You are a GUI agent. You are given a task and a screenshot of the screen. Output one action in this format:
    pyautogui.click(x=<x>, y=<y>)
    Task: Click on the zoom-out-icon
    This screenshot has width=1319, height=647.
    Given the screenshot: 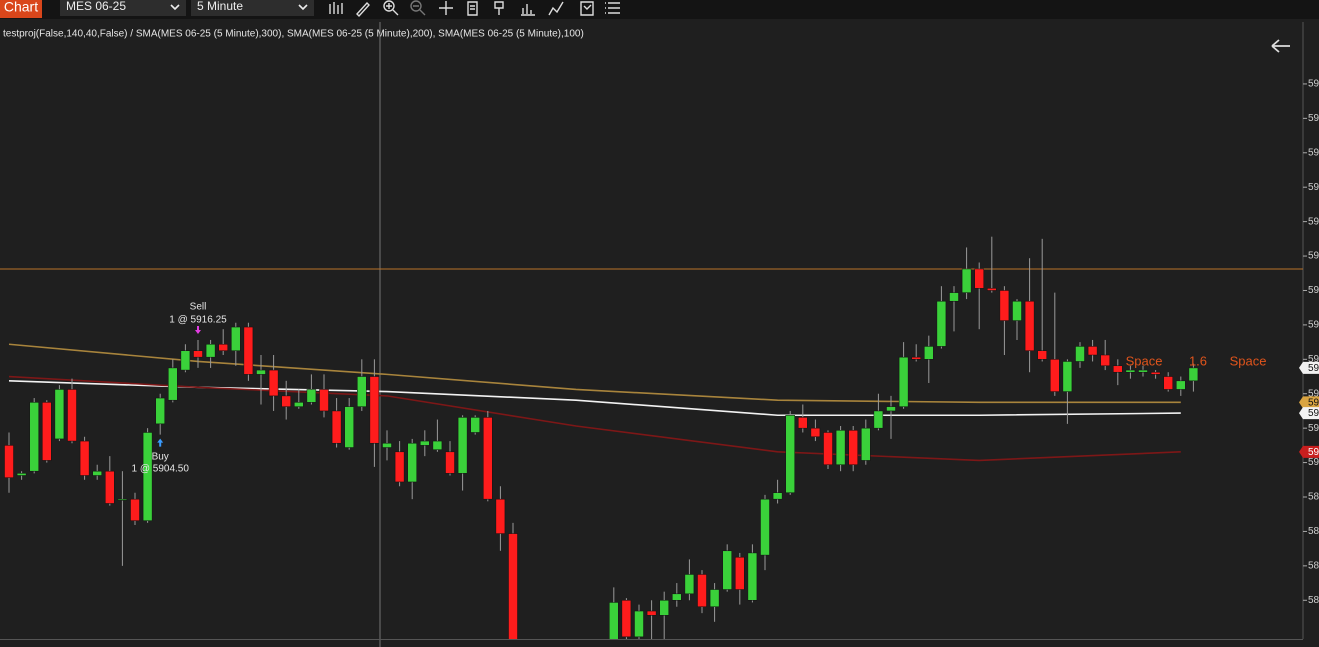 What is the action you would take?
    pyautogui.click(x=416, y=6)
    